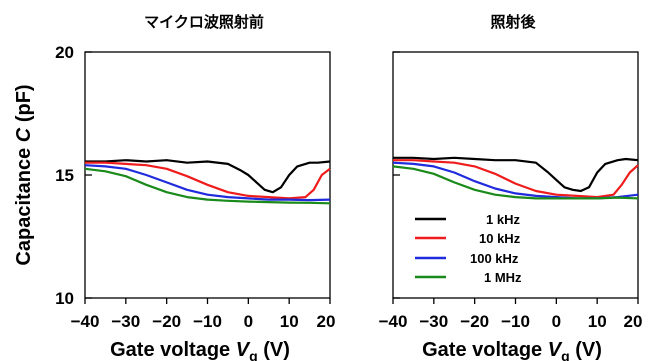 This screenshot has height=361, width=649. What do you see at coordinates (64, 298) in the screenshot?
I see `y-tick-label: 10` at bounding box center [64, 298].